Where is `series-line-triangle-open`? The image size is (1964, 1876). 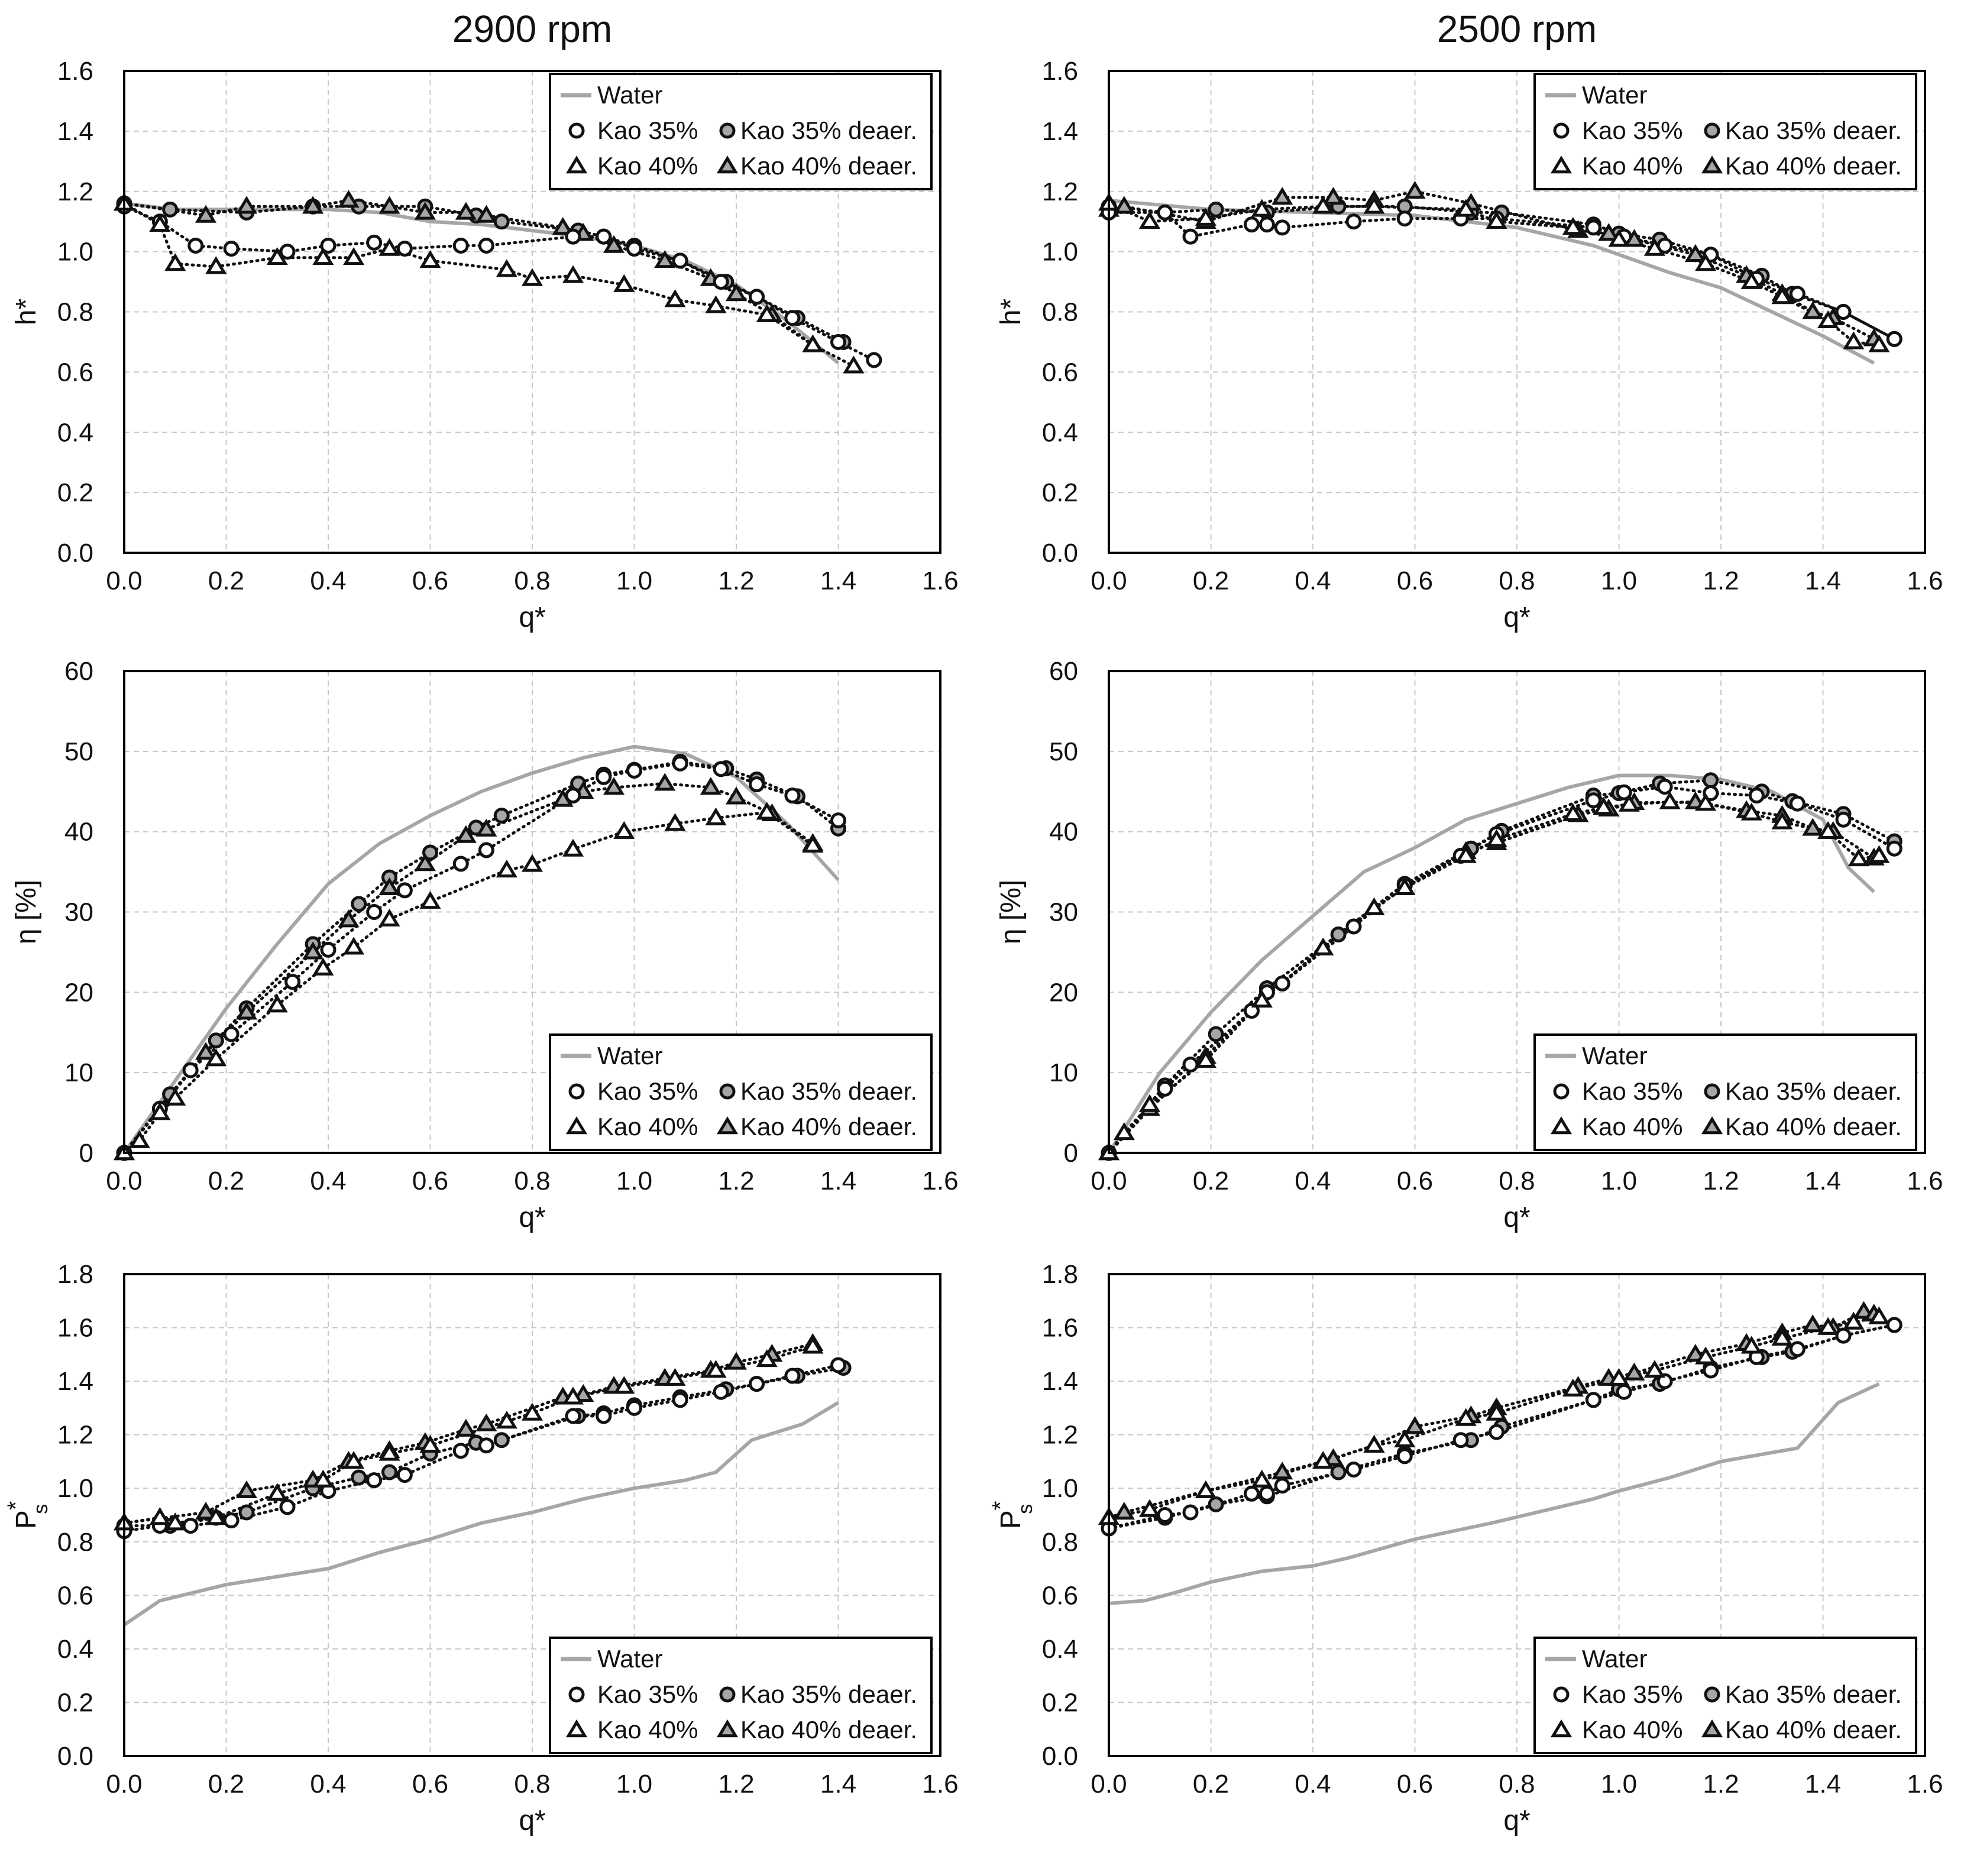
series-line-triangle-open is located at coordinates (1494, 274).